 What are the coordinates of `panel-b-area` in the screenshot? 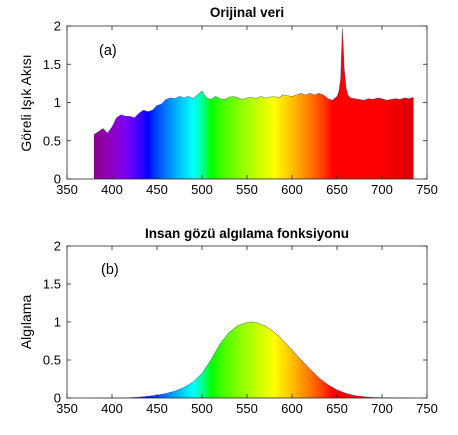 It's located at (254, 360).